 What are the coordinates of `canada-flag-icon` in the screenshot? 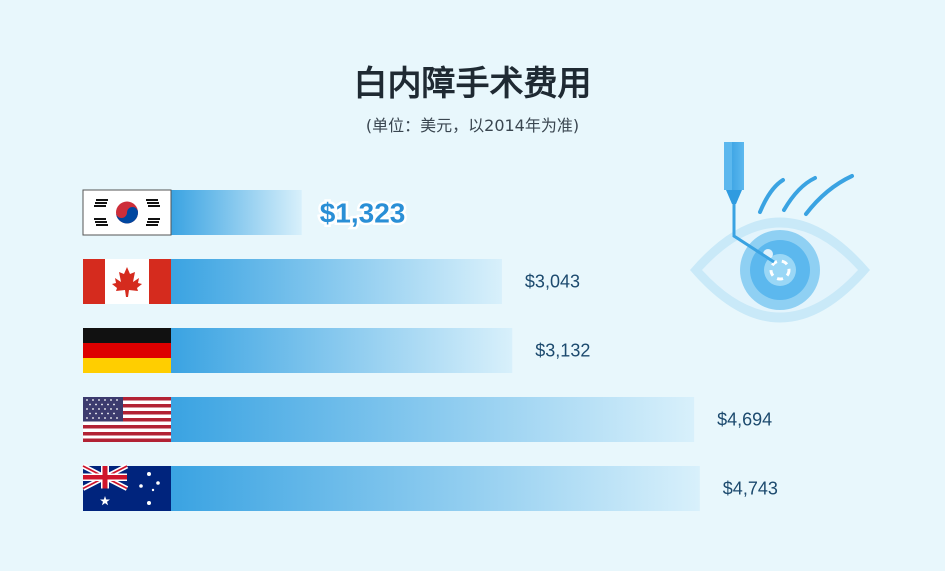 It's located at (127, 281).